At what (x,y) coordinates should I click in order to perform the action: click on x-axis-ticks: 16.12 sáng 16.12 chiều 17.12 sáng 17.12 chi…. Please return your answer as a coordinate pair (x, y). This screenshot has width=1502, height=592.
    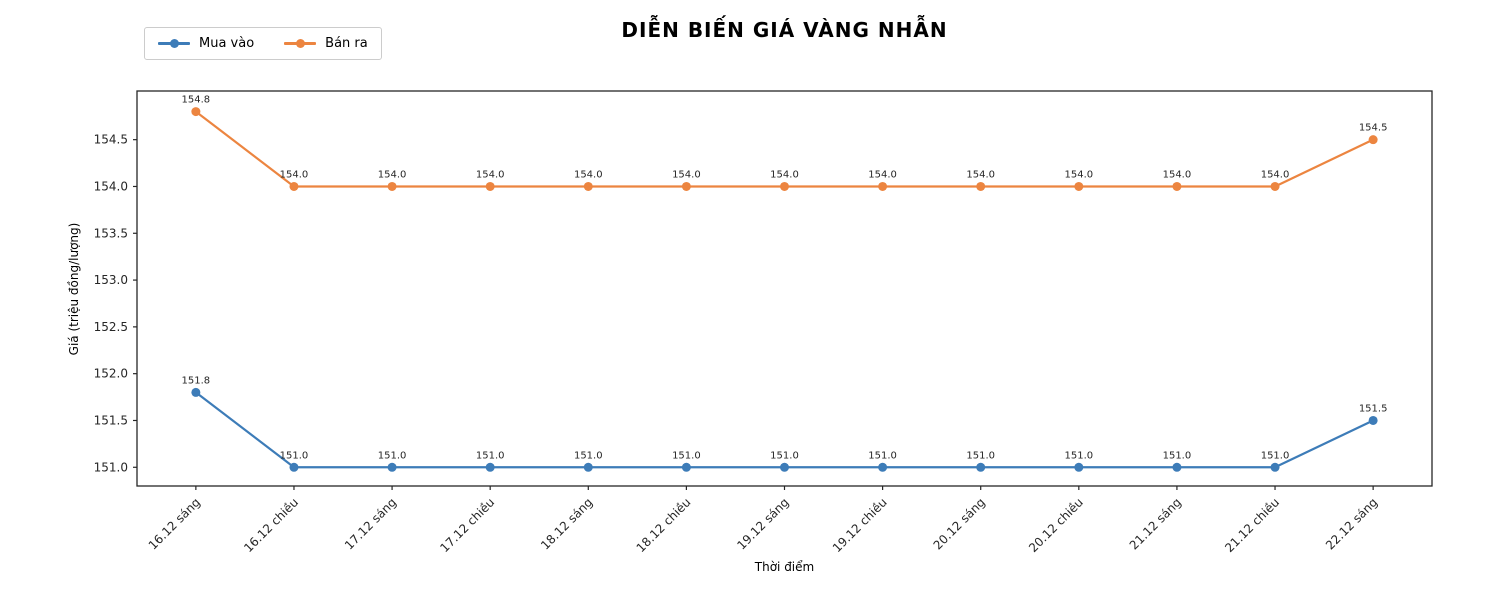
    Looking at the image, I should click on (763, 520).